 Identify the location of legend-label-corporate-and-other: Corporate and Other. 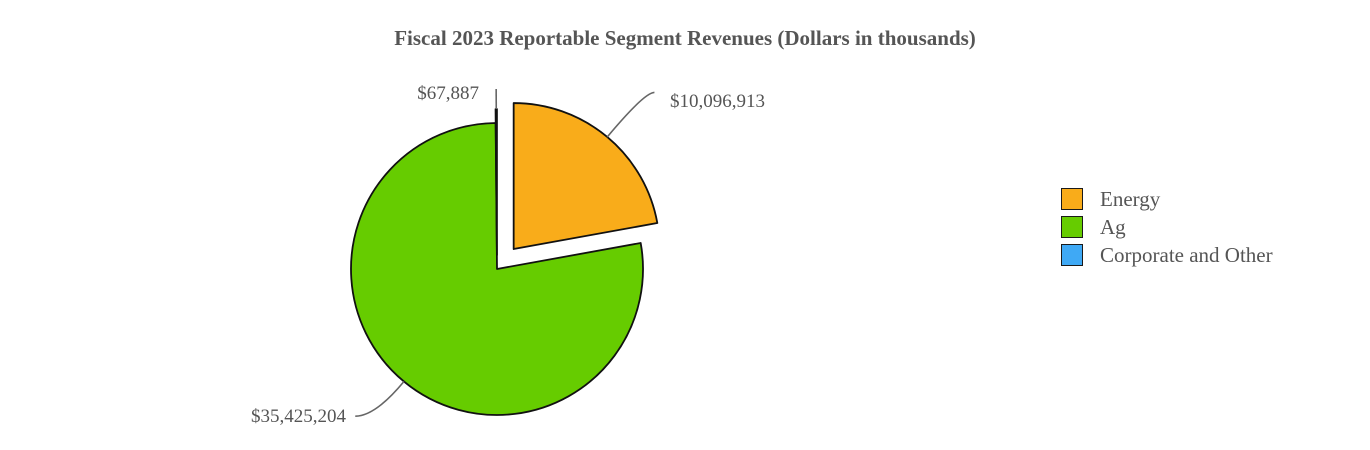
(1186, 254).